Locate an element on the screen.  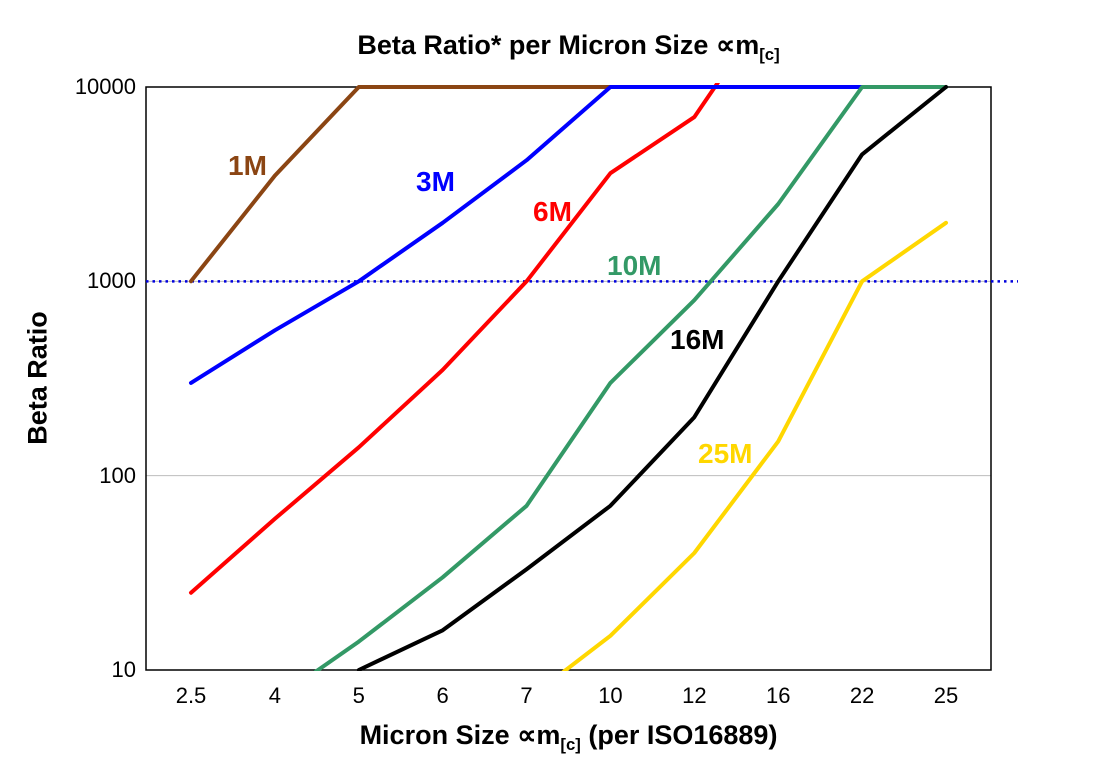
x-tick-label-4: 4 is located at coordinates (274, 695).